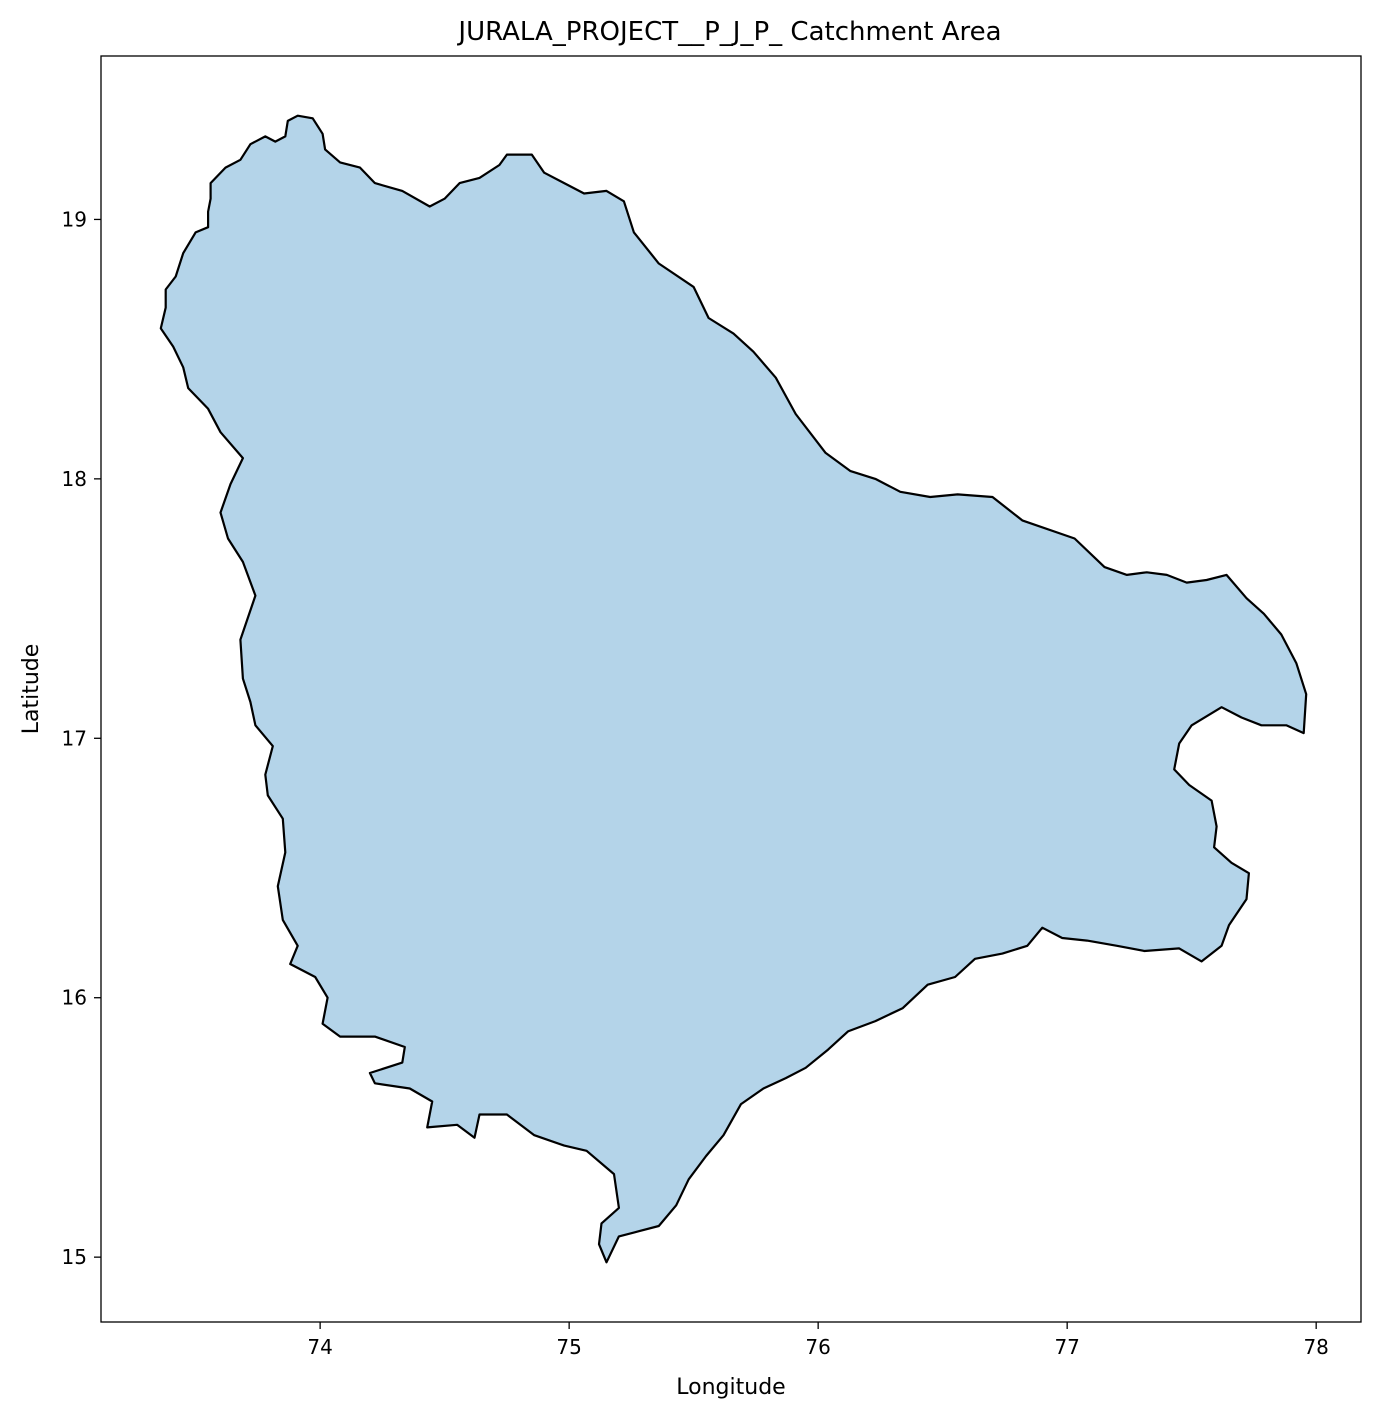 This screenshot has height=1417, width=1380. Describe the element at coordinates (728, 32) in the screenshot. I see `chart-title: JURALA_PROJECT__P_J_P_ Catchment Area` at that location.